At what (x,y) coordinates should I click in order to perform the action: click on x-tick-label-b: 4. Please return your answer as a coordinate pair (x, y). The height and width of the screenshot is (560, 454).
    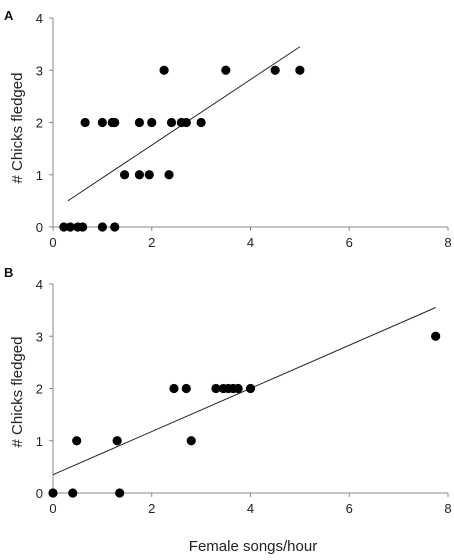
    Looking at the image, I should click on (250, 508).